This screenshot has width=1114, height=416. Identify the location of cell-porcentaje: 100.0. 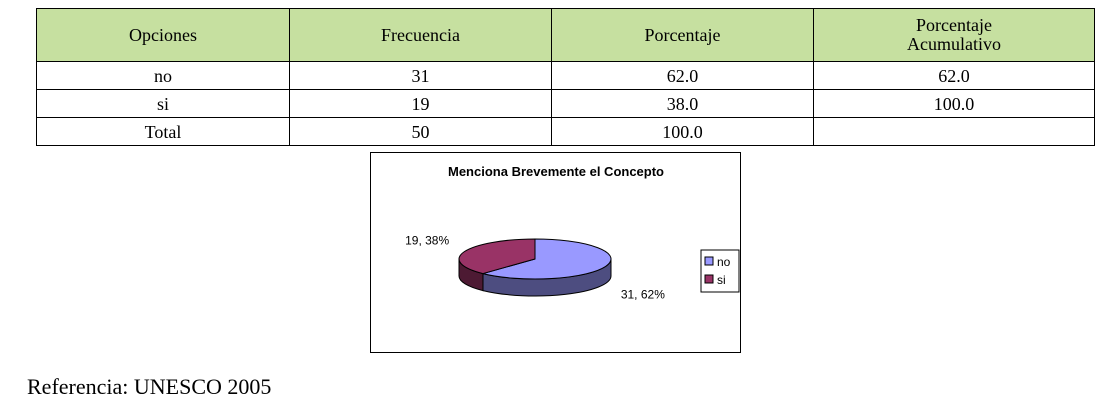
(682, 131).